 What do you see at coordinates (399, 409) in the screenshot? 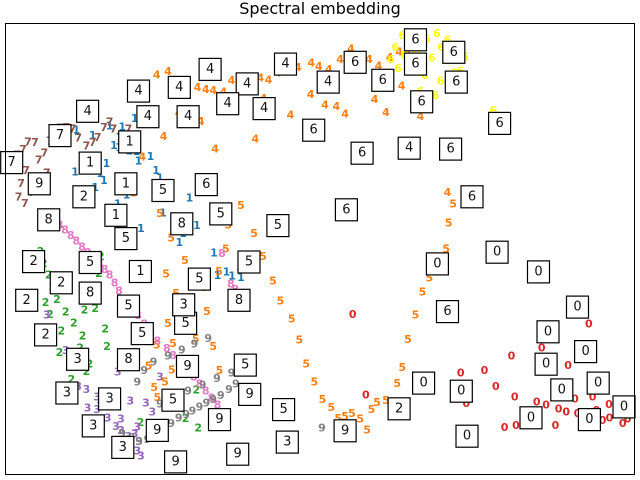
I see `digit-thumbnail: 2` at bounding box center [399, 409].